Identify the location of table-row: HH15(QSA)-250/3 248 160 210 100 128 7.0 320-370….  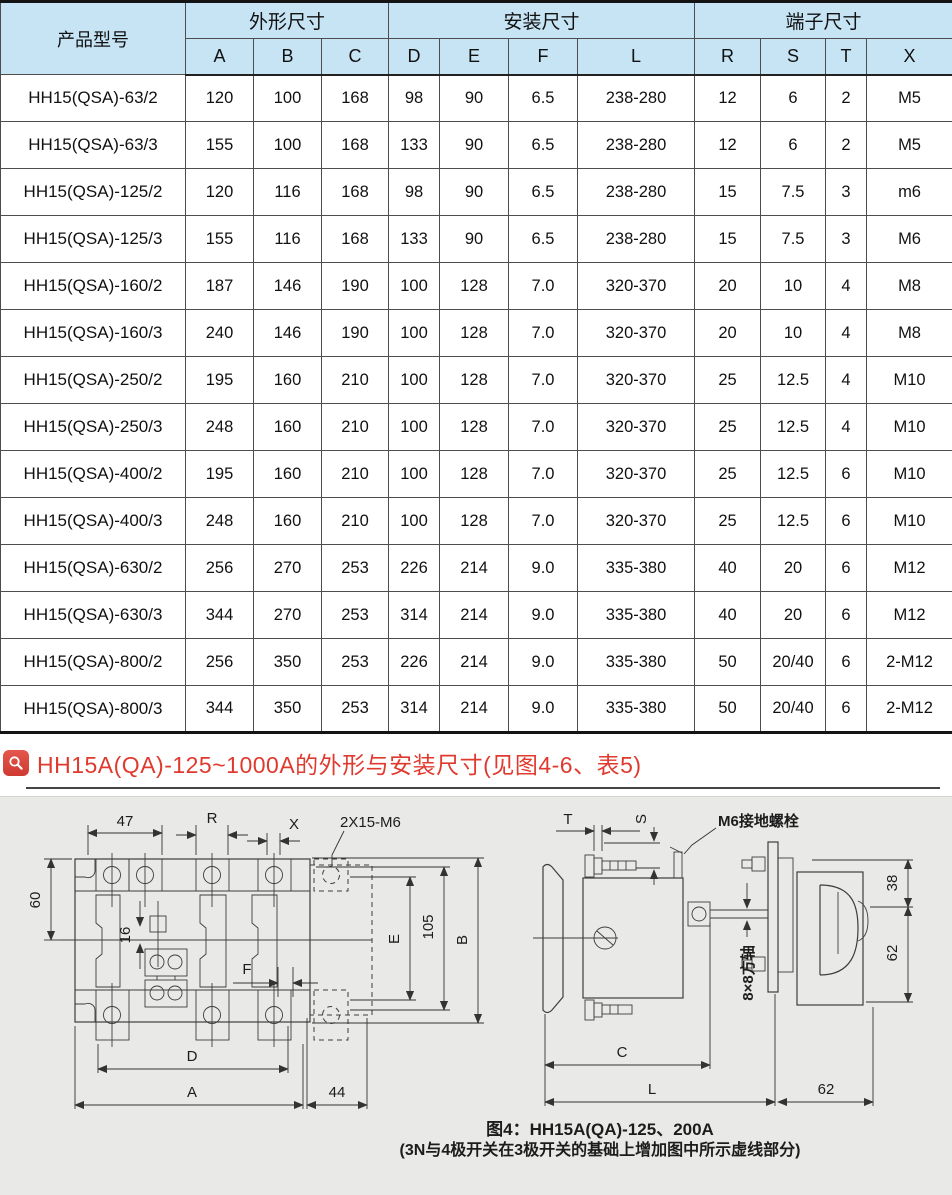
(476, 427).